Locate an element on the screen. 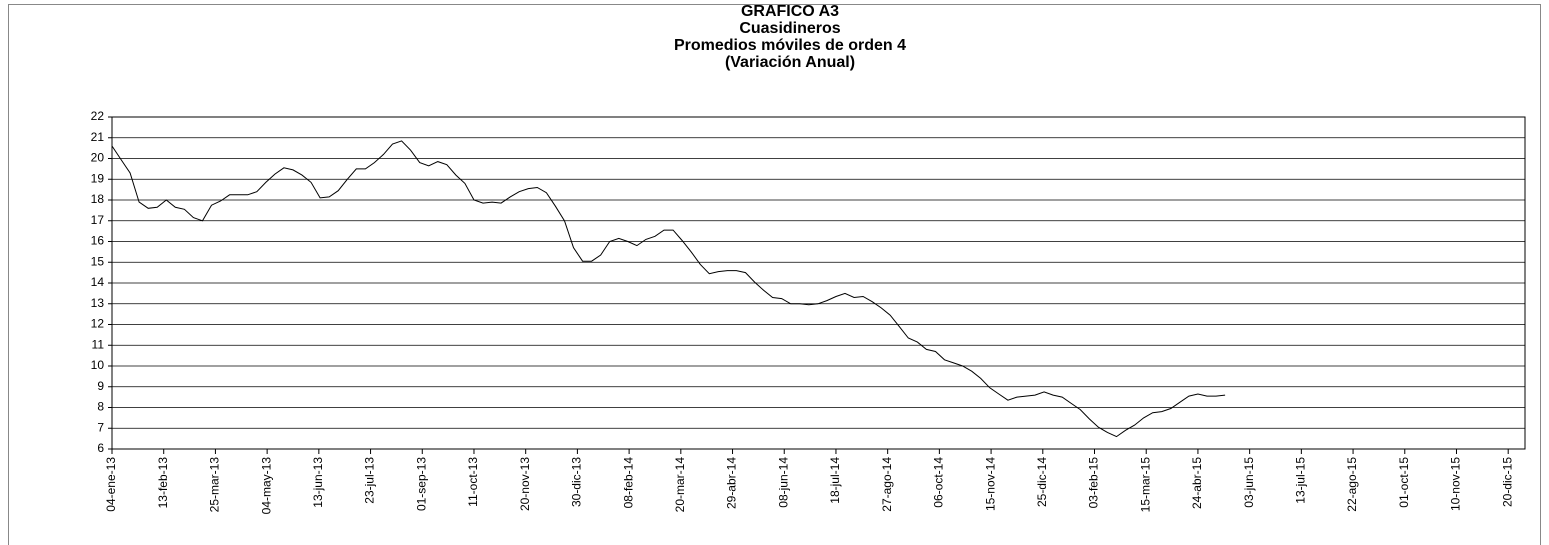 The image size is (1549, 545). chart-title: Promedios móviles de orden 4 is located at coordinates (790, 45).